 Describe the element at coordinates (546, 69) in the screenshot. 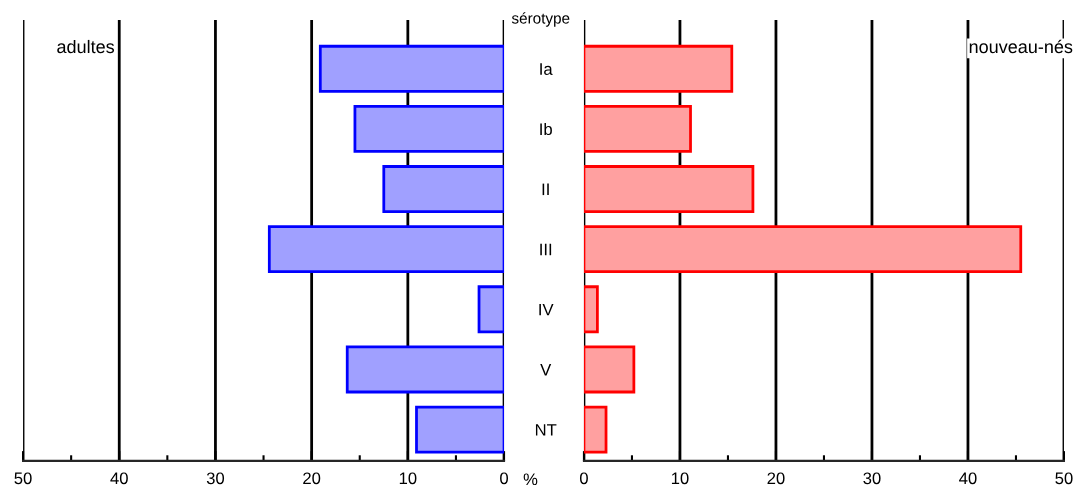

I see `y-tick-label: Ia` at that location.